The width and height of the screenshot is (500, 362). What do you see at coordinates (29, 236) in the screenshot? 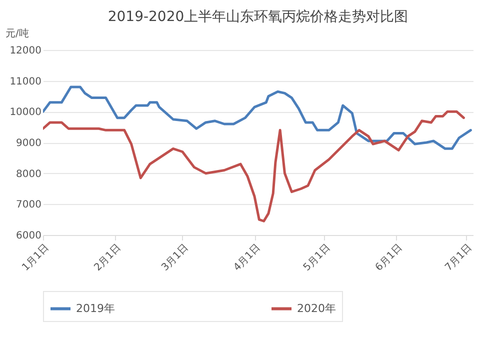
I see `y-tick-label: 6000` at bounding box center [29, 236].